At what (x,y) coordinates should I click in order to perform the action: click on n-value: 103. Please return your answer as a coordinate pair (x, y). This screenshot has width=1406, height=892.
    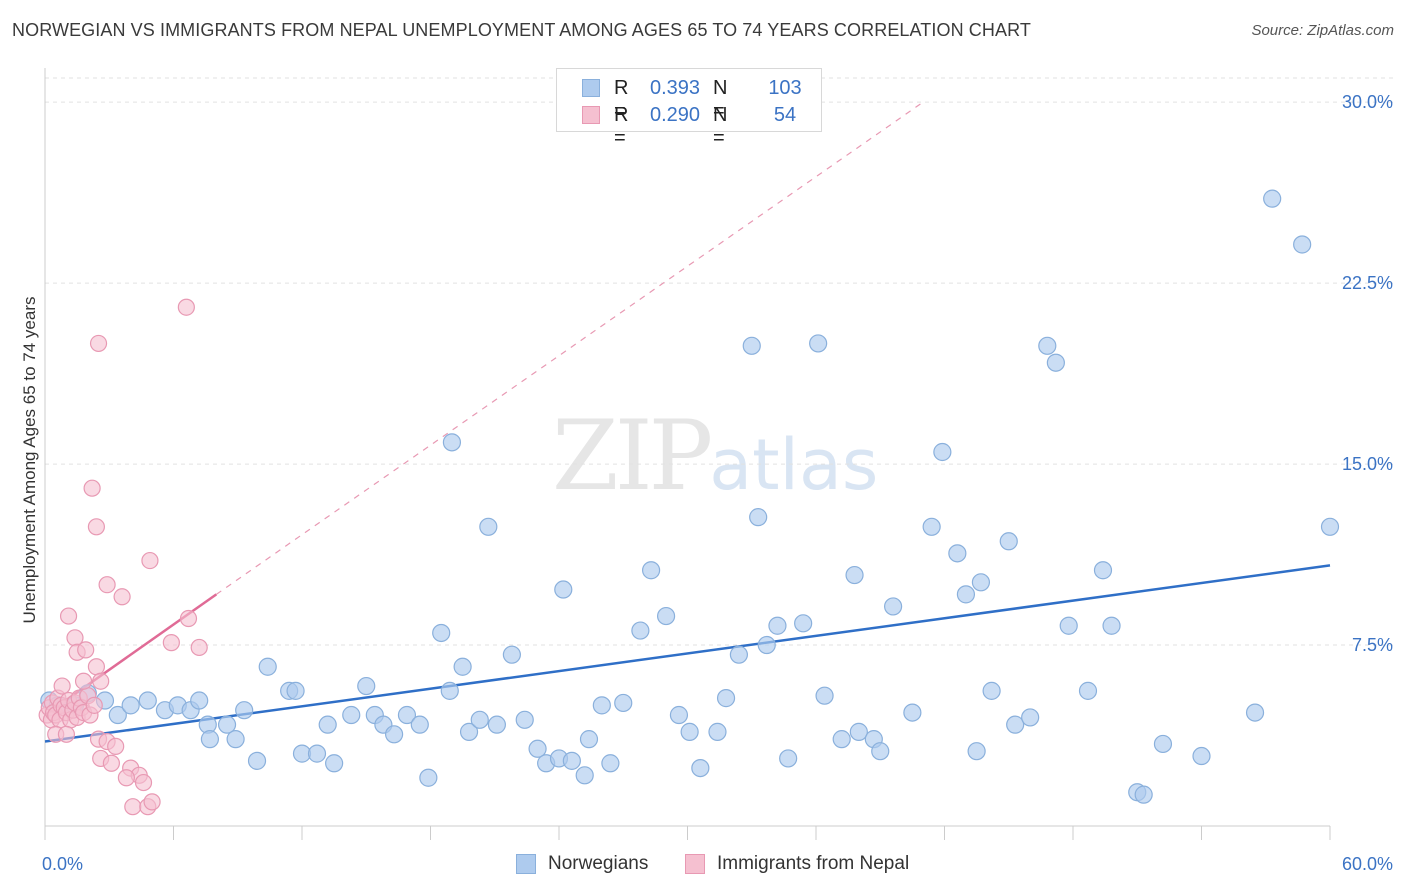
    Looking at the image, I should click on (785, 88).